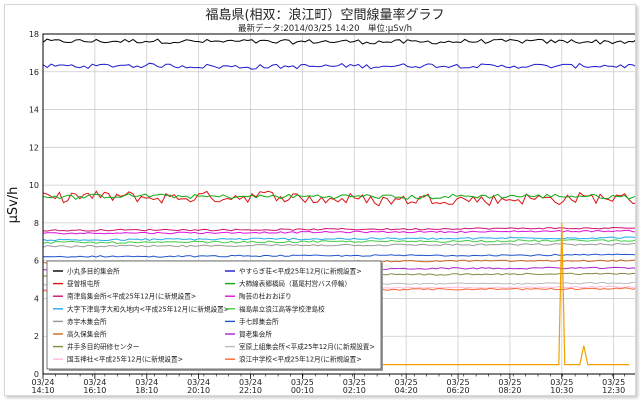  I want to click on chart-title: 福島県(相双：浪江町）空間線量率グラフ, so click(324, 15).